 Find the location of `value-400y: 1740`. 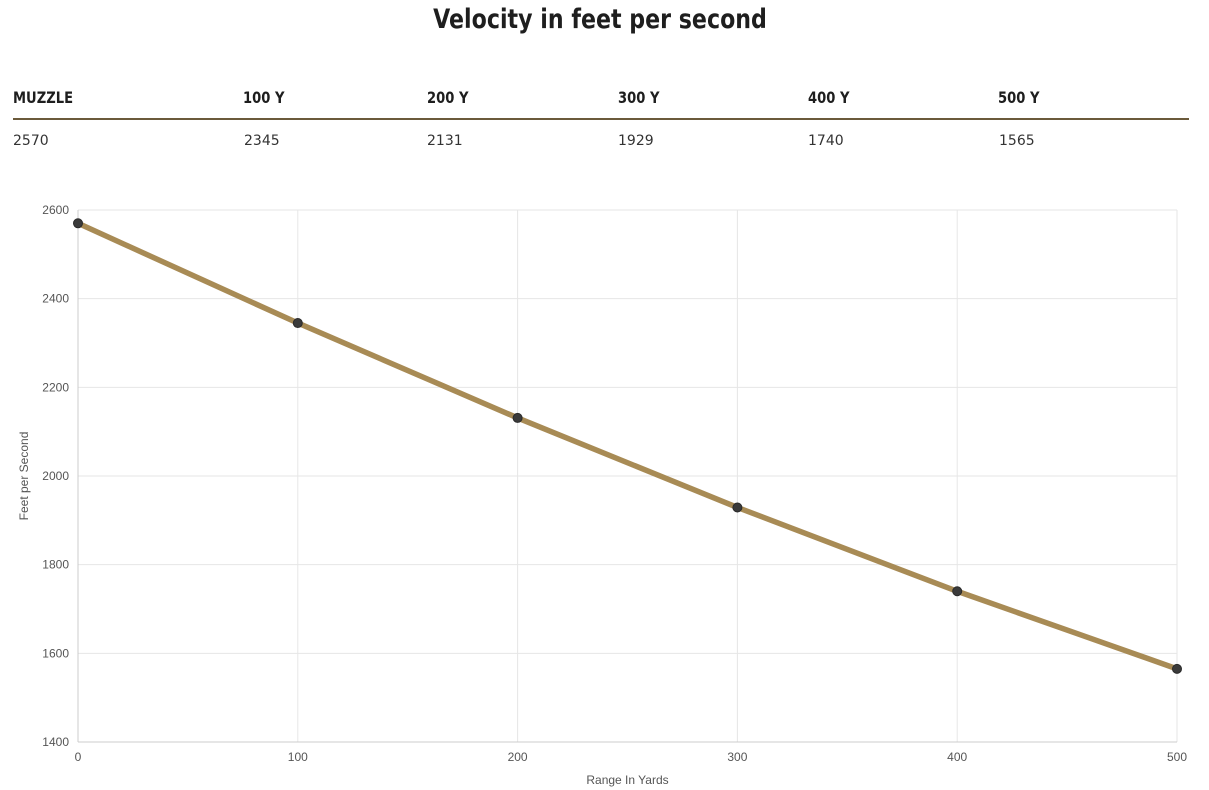

value-400y: 1740 is located at coordinates (826, 141).